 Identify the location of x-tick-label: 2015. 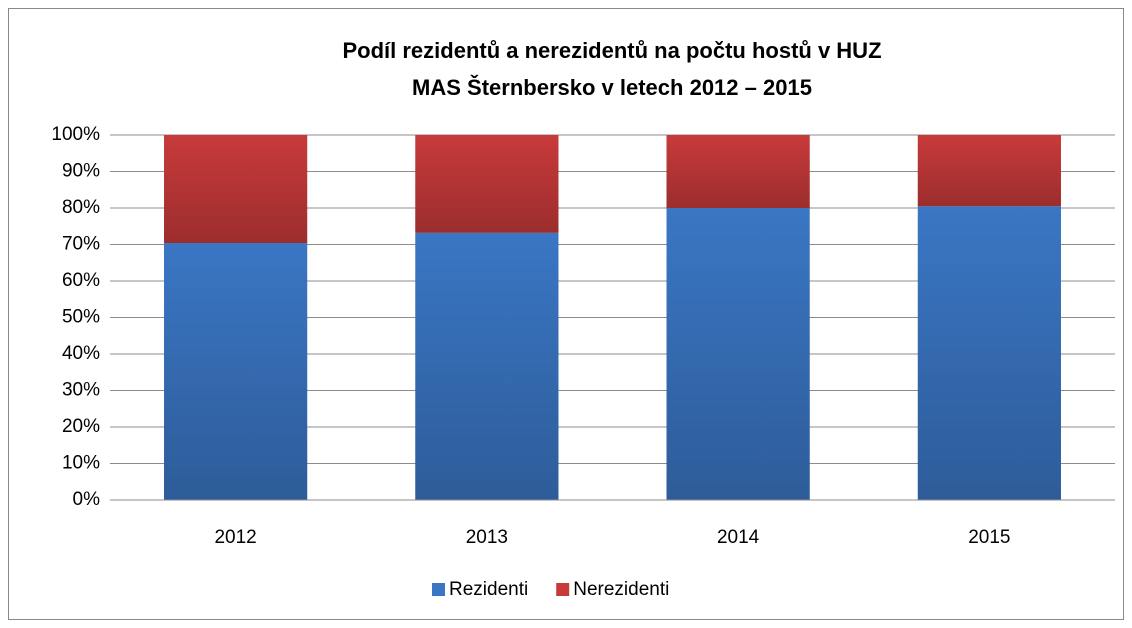
(989, 537).